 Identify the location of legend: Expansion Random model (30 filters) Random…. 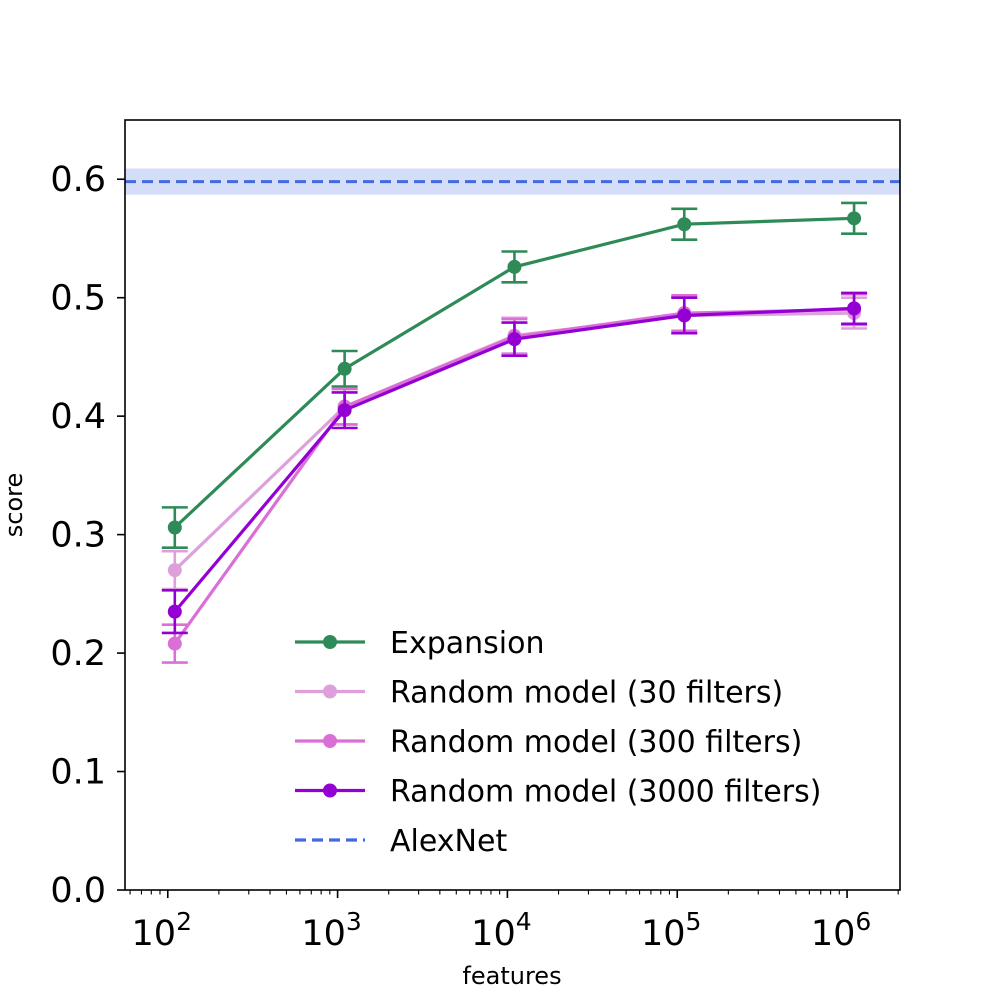
(558, 742).